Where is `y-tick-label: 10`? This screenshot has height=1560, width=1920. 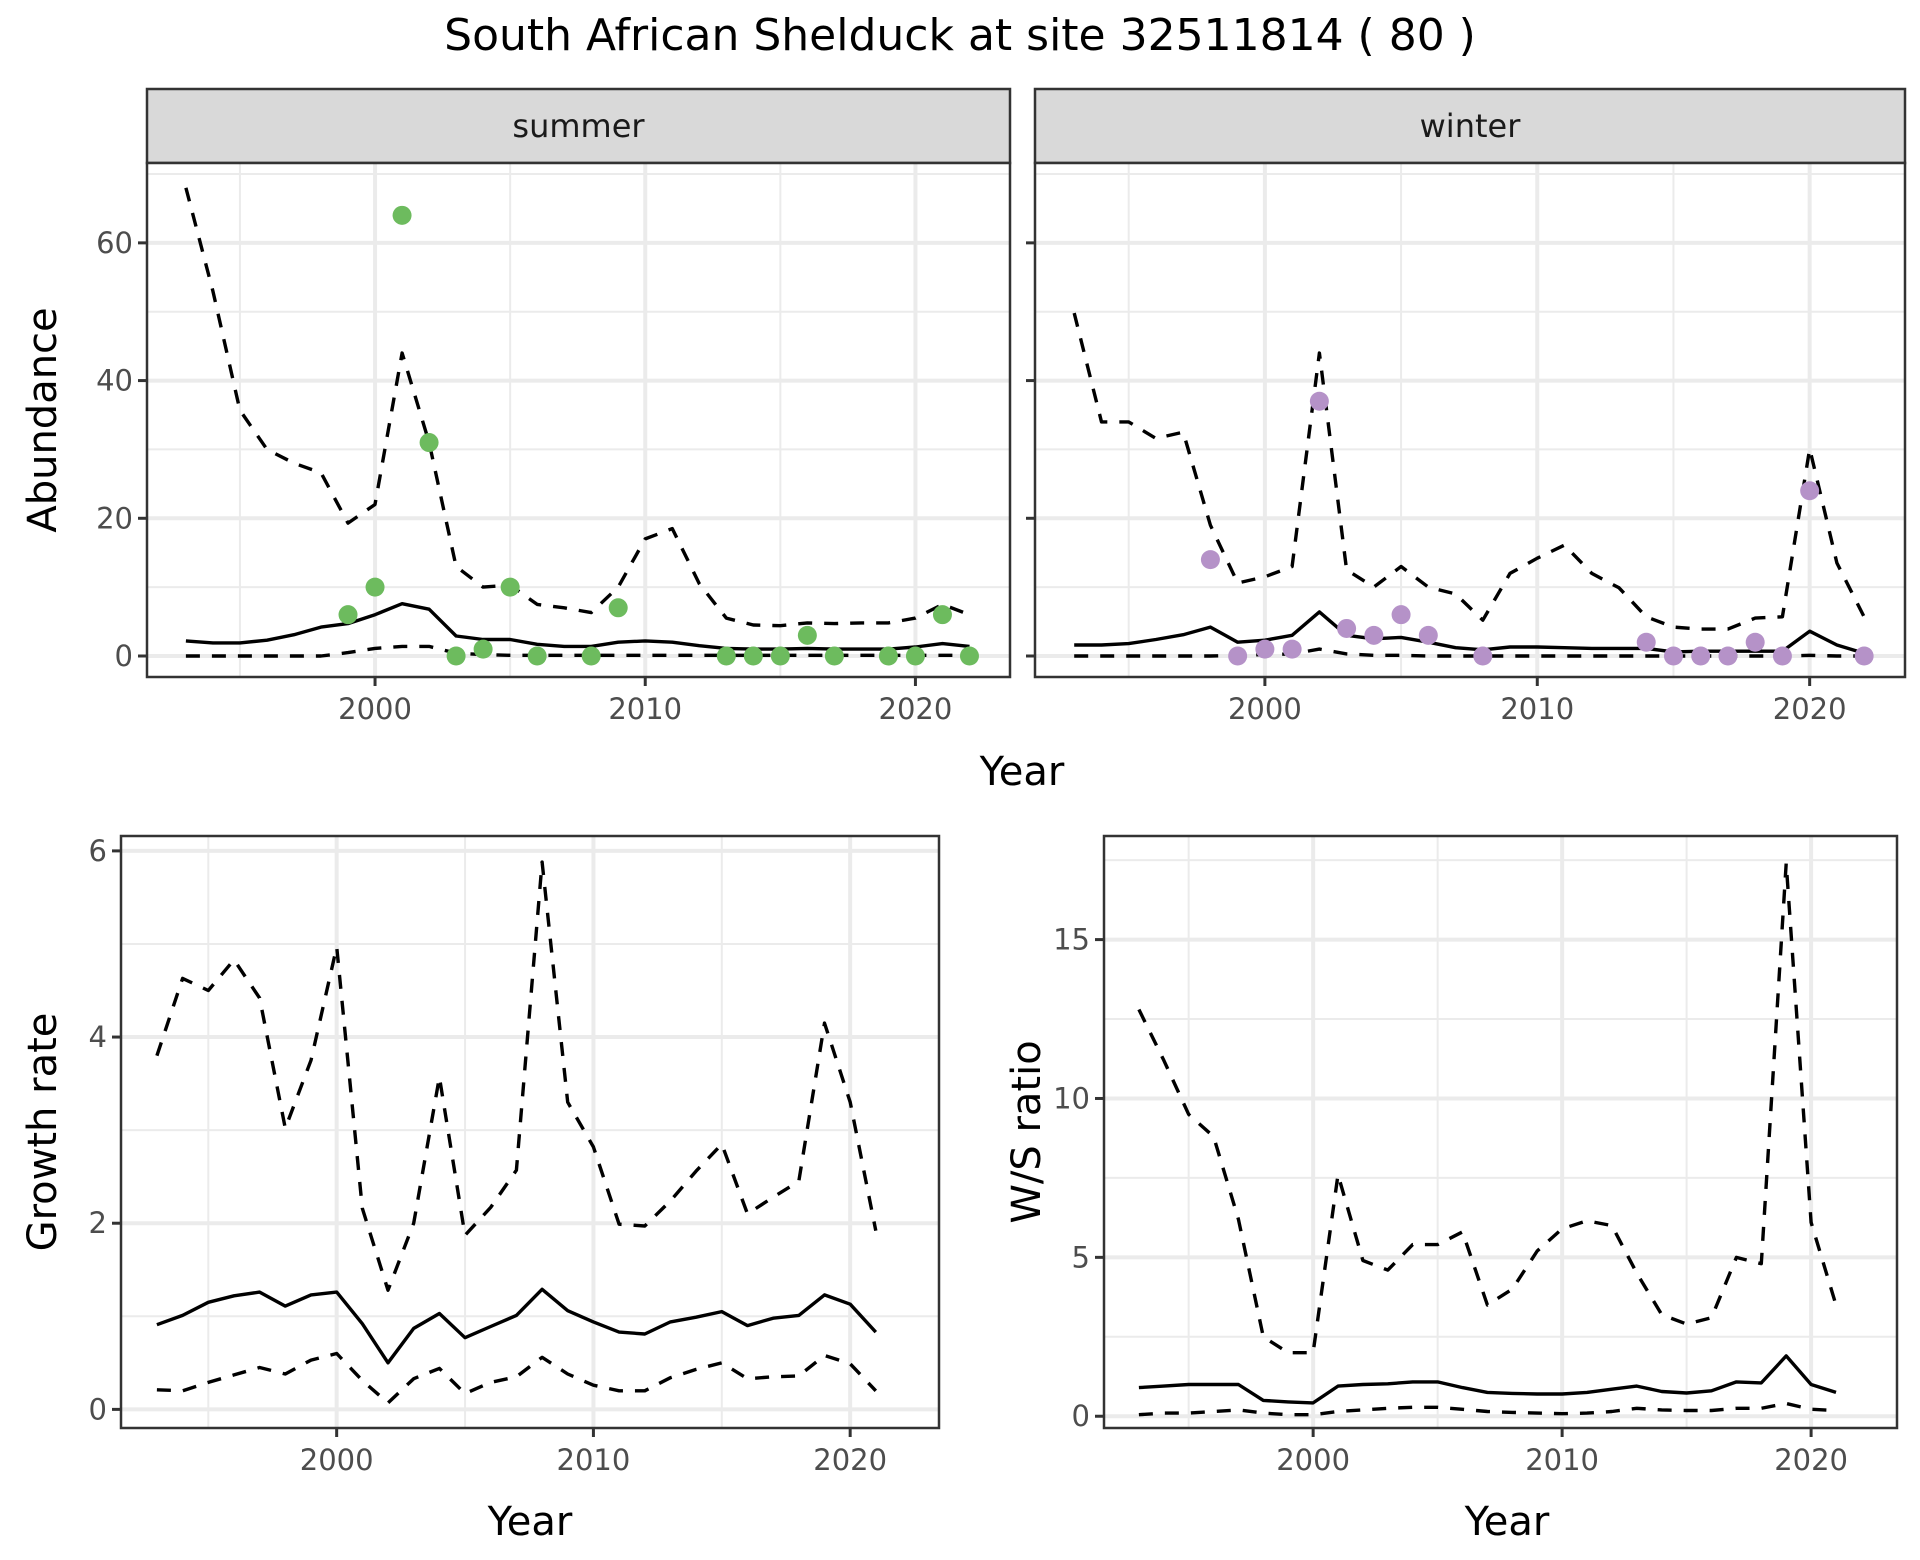 y-tick-label: 10 is located at coordinates (1071, 1098).